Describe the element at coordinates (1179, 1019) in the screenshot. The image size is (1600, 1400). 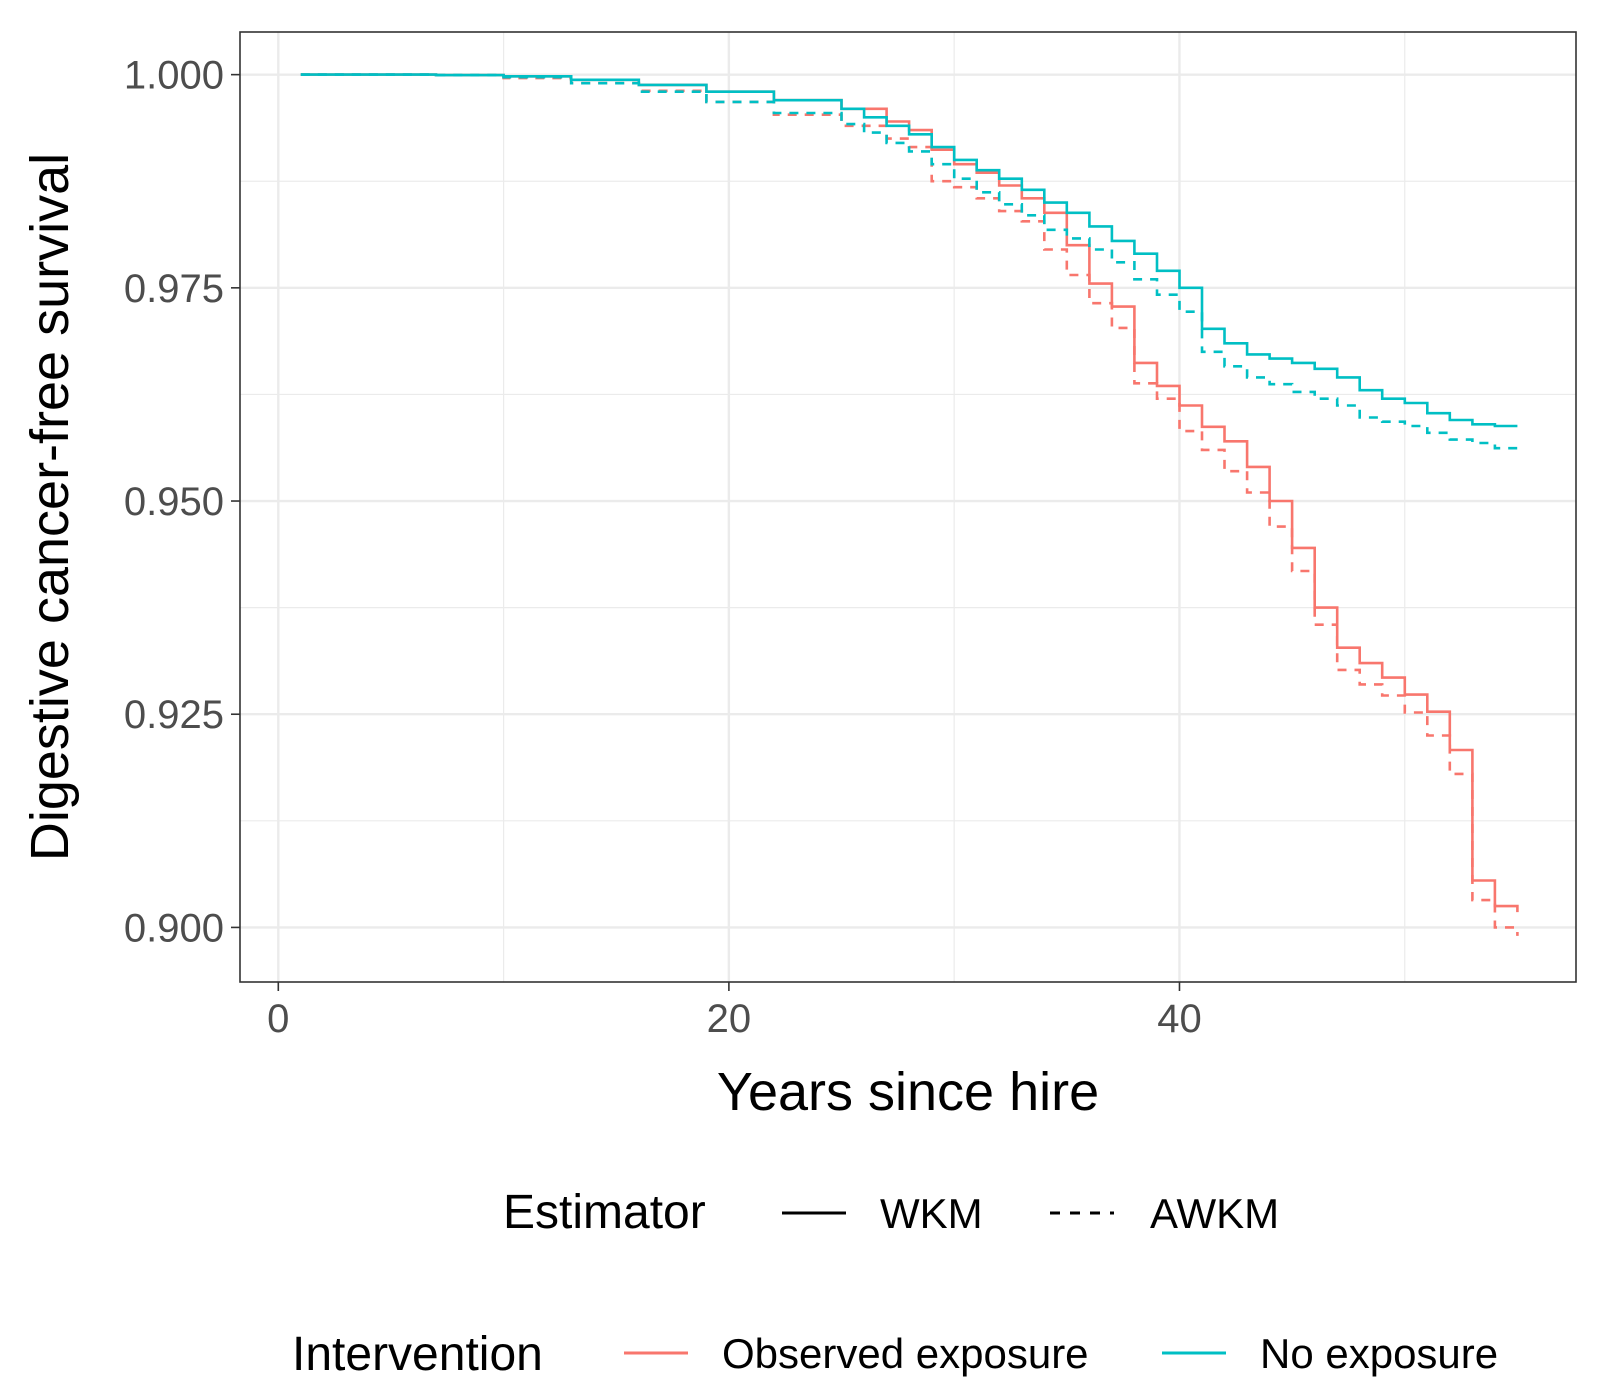
I see `x-tick-label: 40` at that location.